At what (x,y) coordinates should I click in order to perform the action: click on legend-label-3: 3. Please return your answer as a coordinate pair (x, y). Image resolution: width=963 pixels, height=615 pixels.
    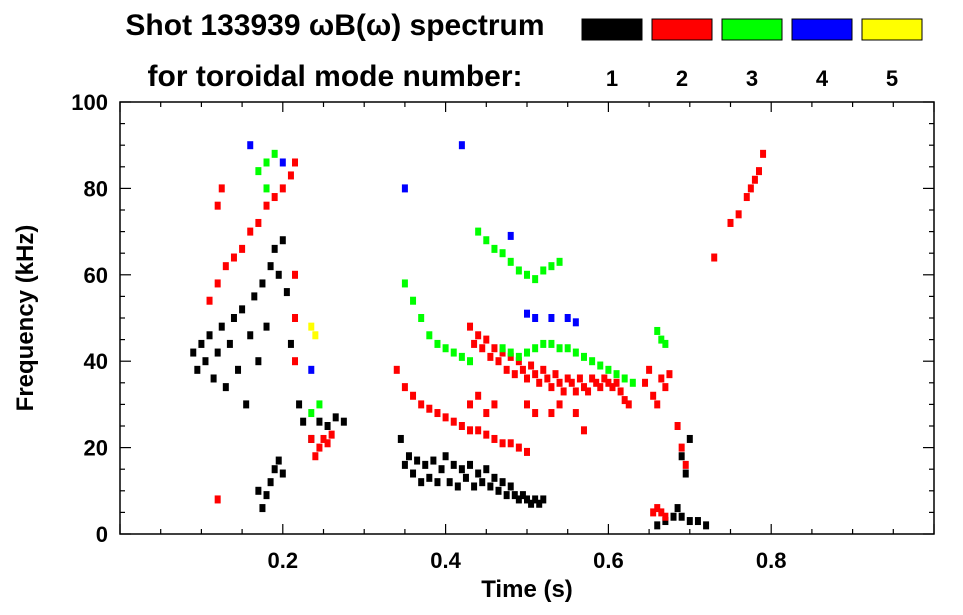
    Looking at the image, I should click on (752, 78).